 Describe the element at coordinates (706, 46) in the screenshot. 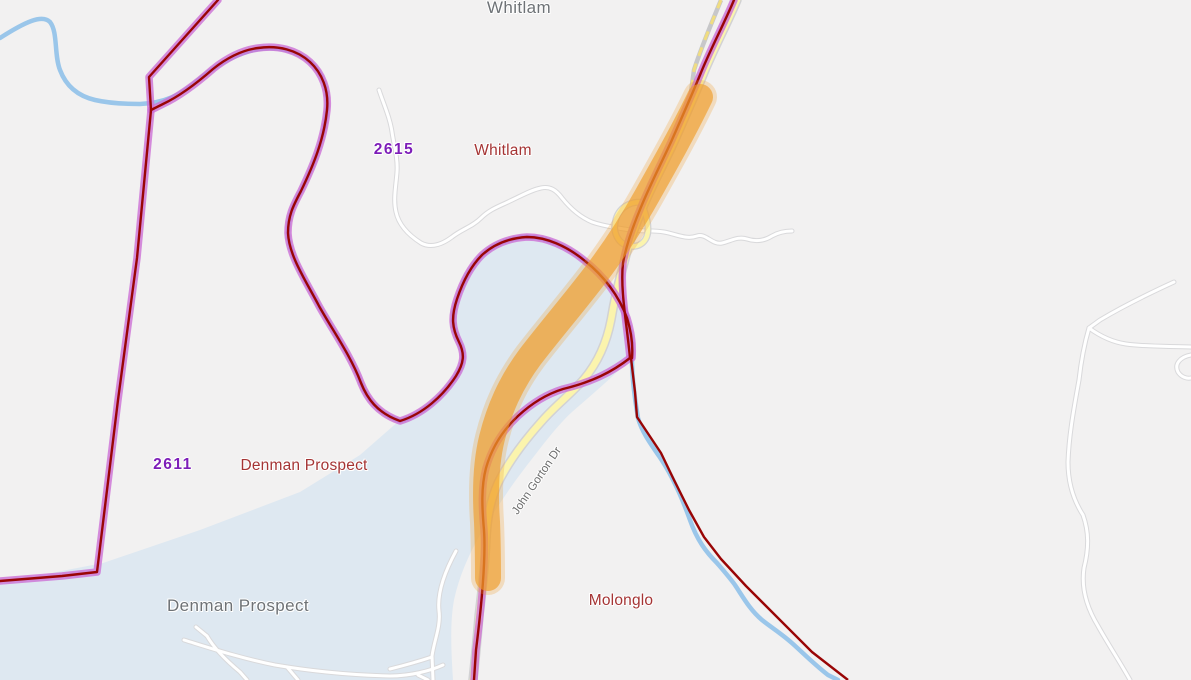

I see `construction-road` at that location.